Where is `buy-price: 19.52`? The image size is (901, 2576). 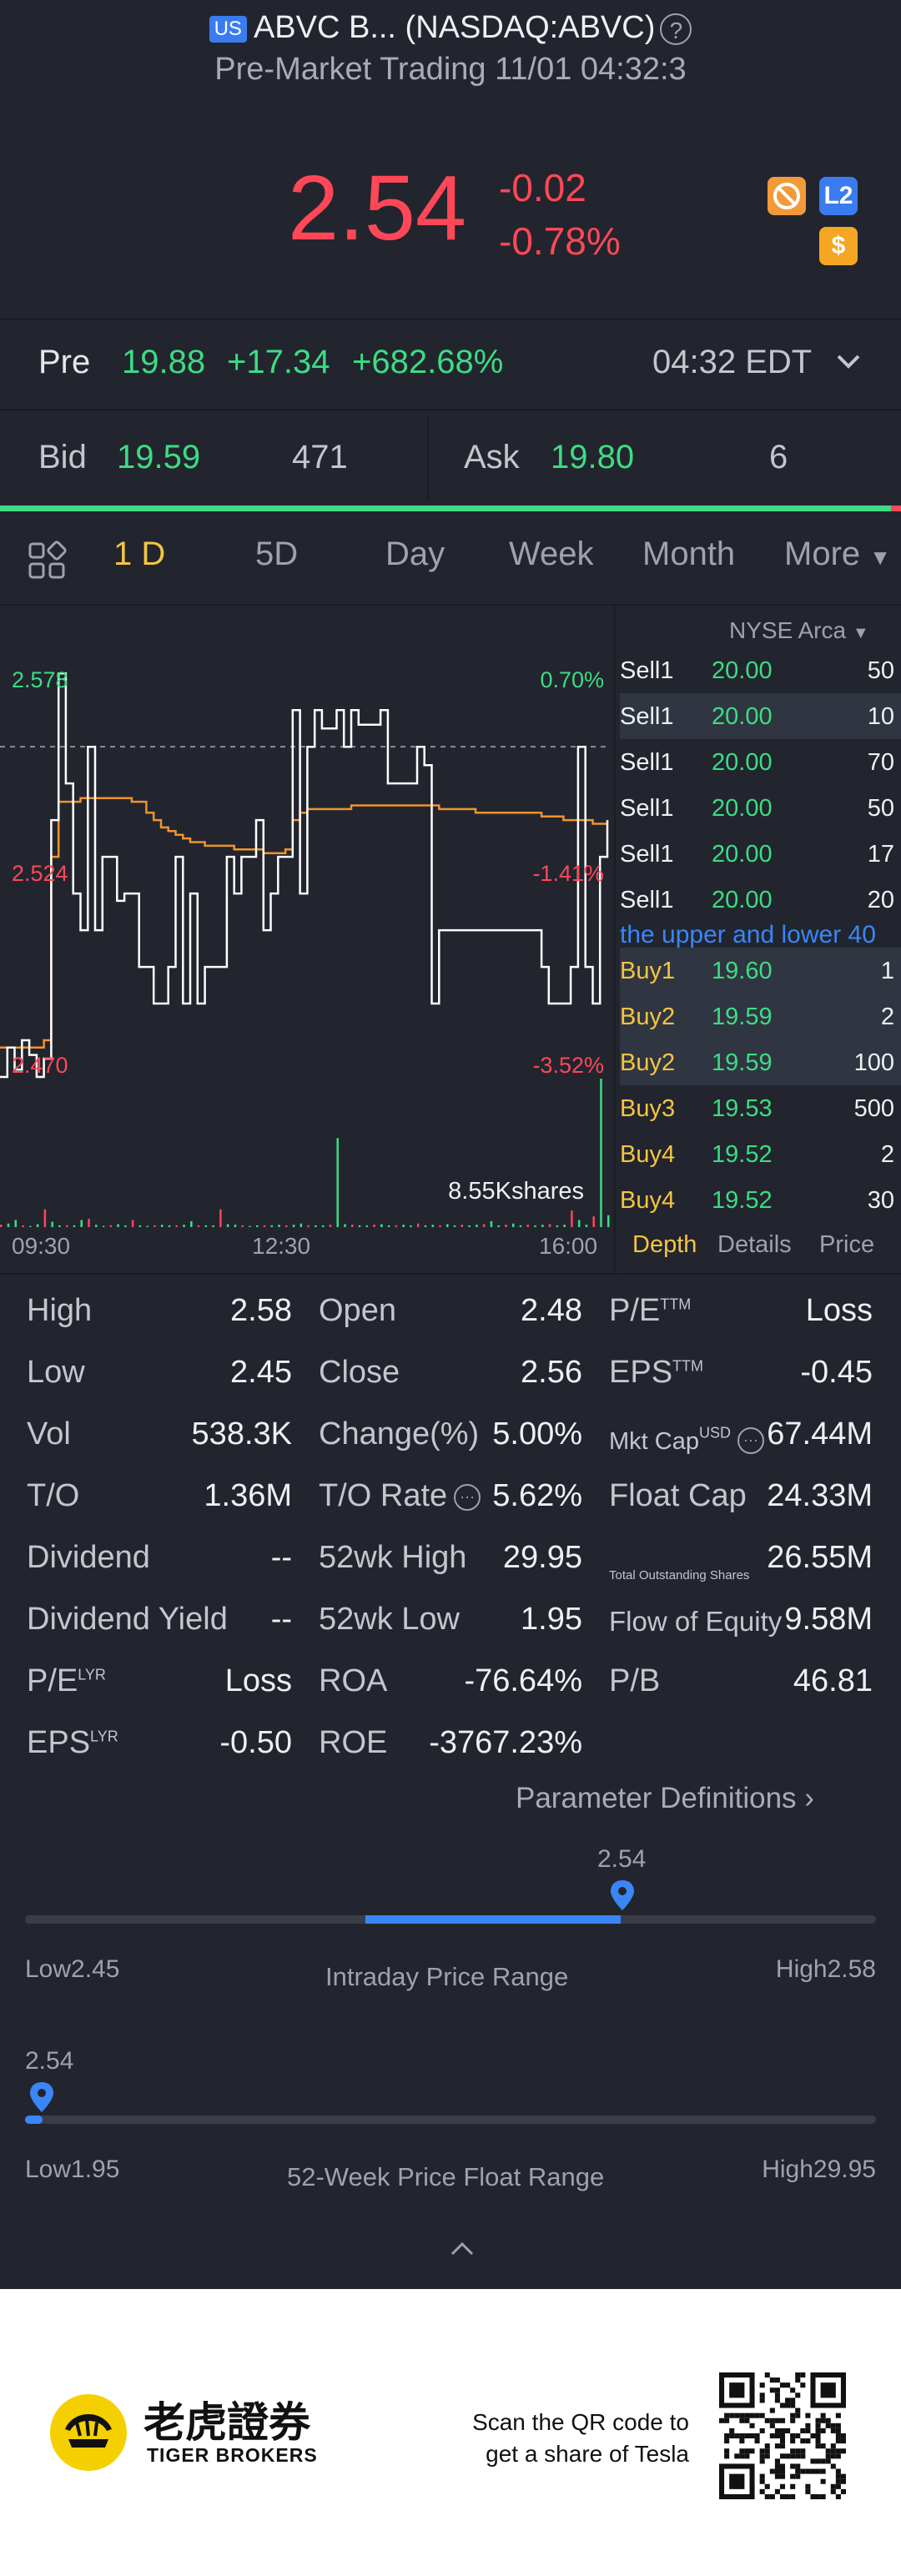
buy-price: 19.52 is located at coordinates (743, 1154).